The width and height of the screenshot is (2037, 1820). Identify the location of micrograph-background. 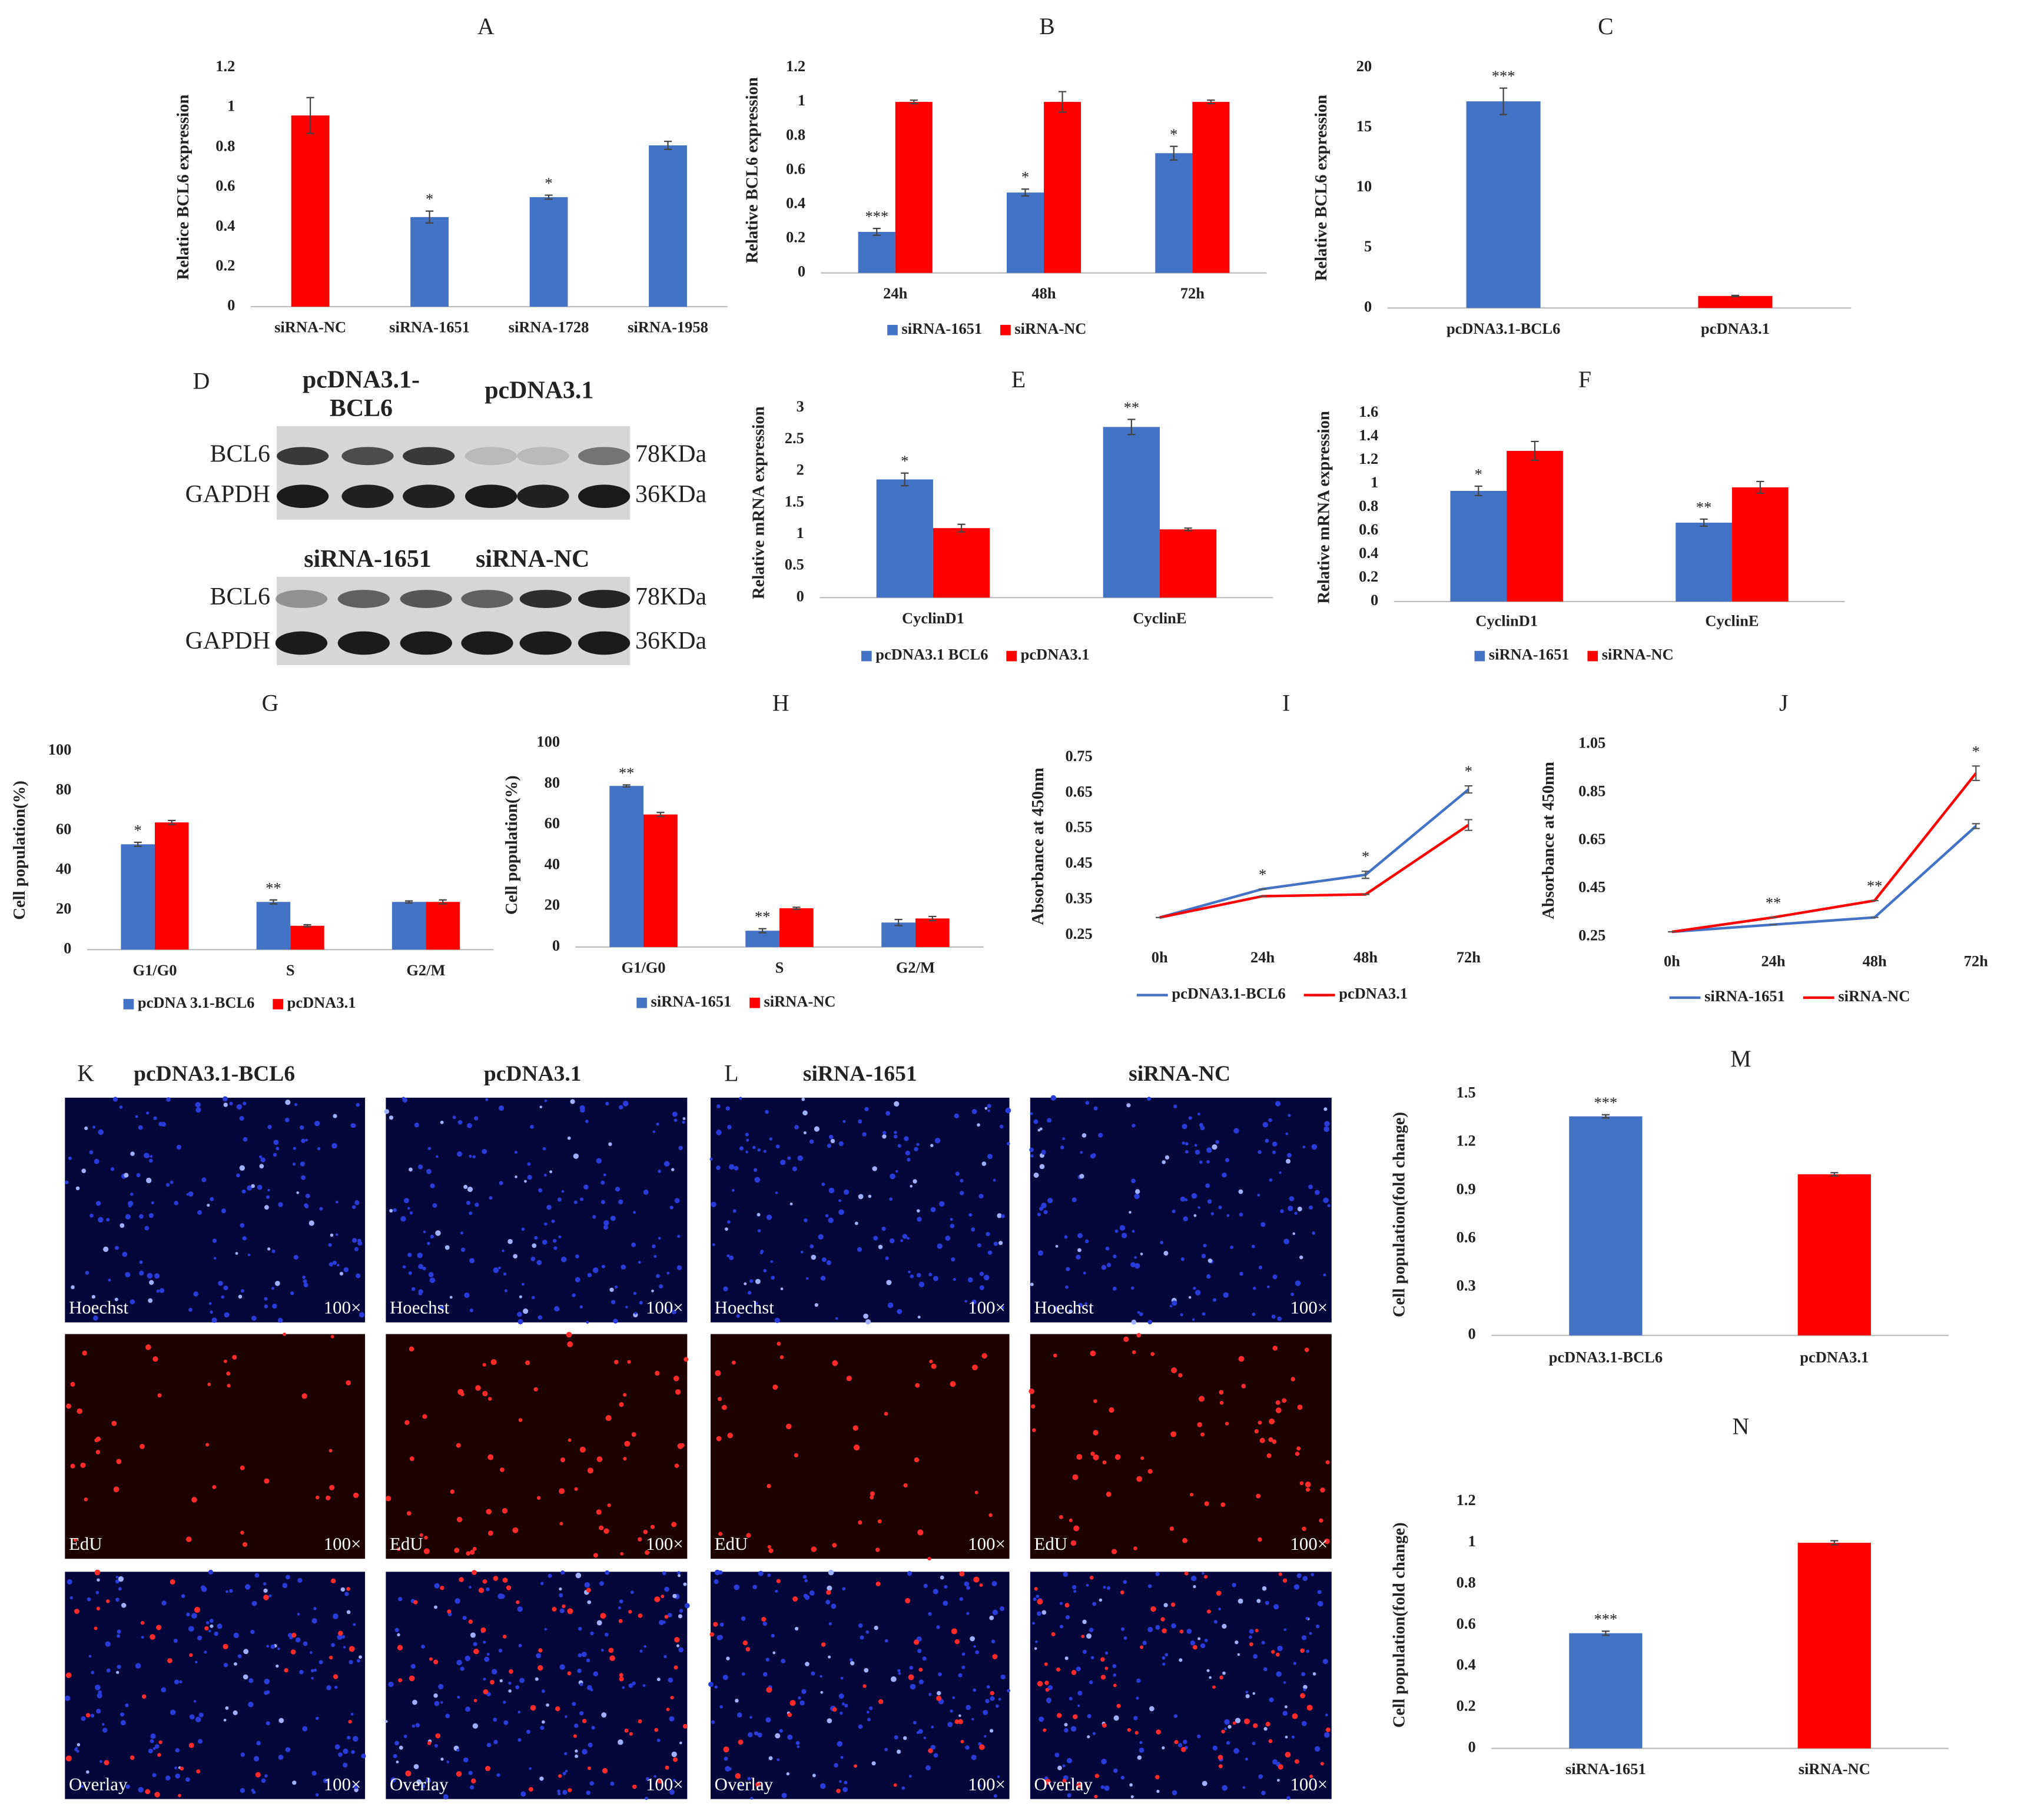
(537, 1446).